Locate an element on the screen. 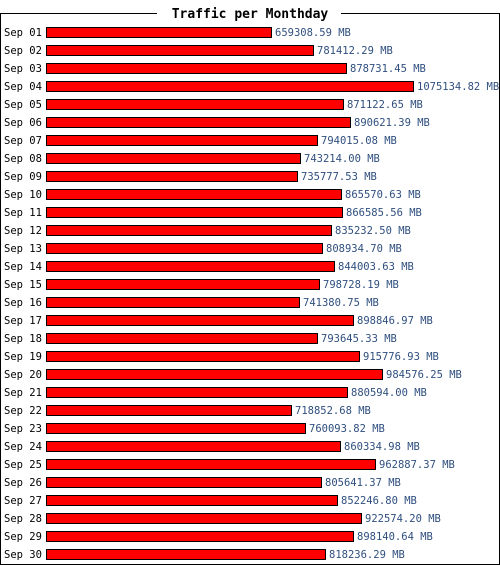 This screenshot has height=565, width=500. category-label: Sep 06 is located at coordinates (23, 123).